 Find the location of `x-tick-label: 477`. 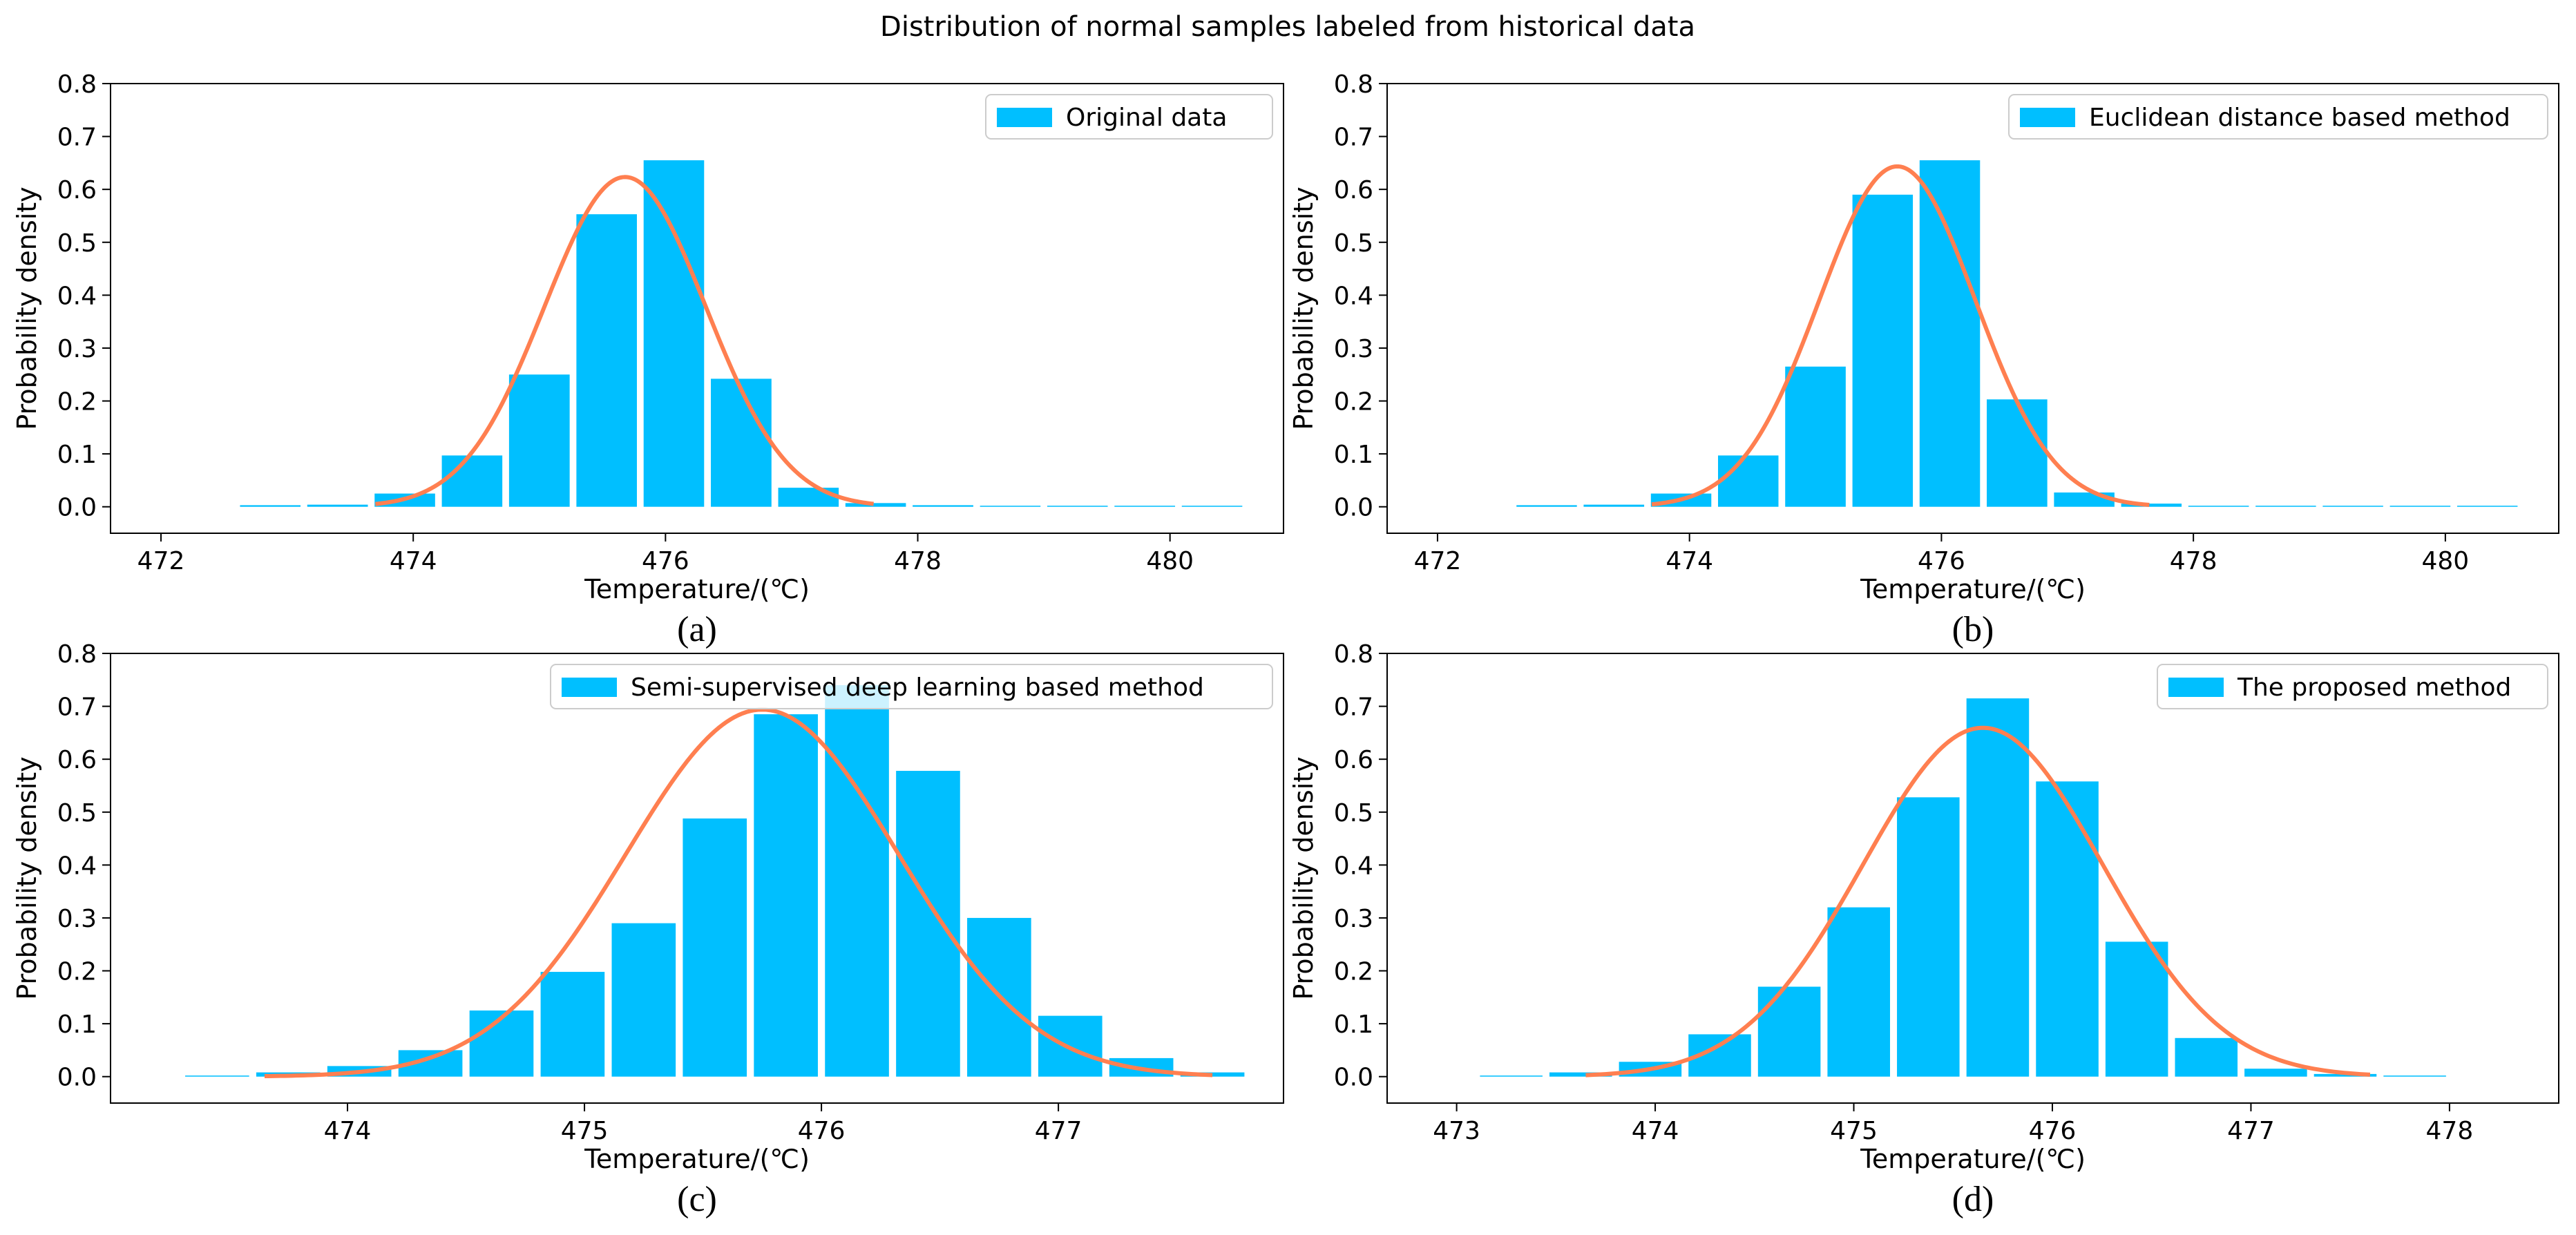

x-tick-label: 477 is located at coordinates (2251, 1131).